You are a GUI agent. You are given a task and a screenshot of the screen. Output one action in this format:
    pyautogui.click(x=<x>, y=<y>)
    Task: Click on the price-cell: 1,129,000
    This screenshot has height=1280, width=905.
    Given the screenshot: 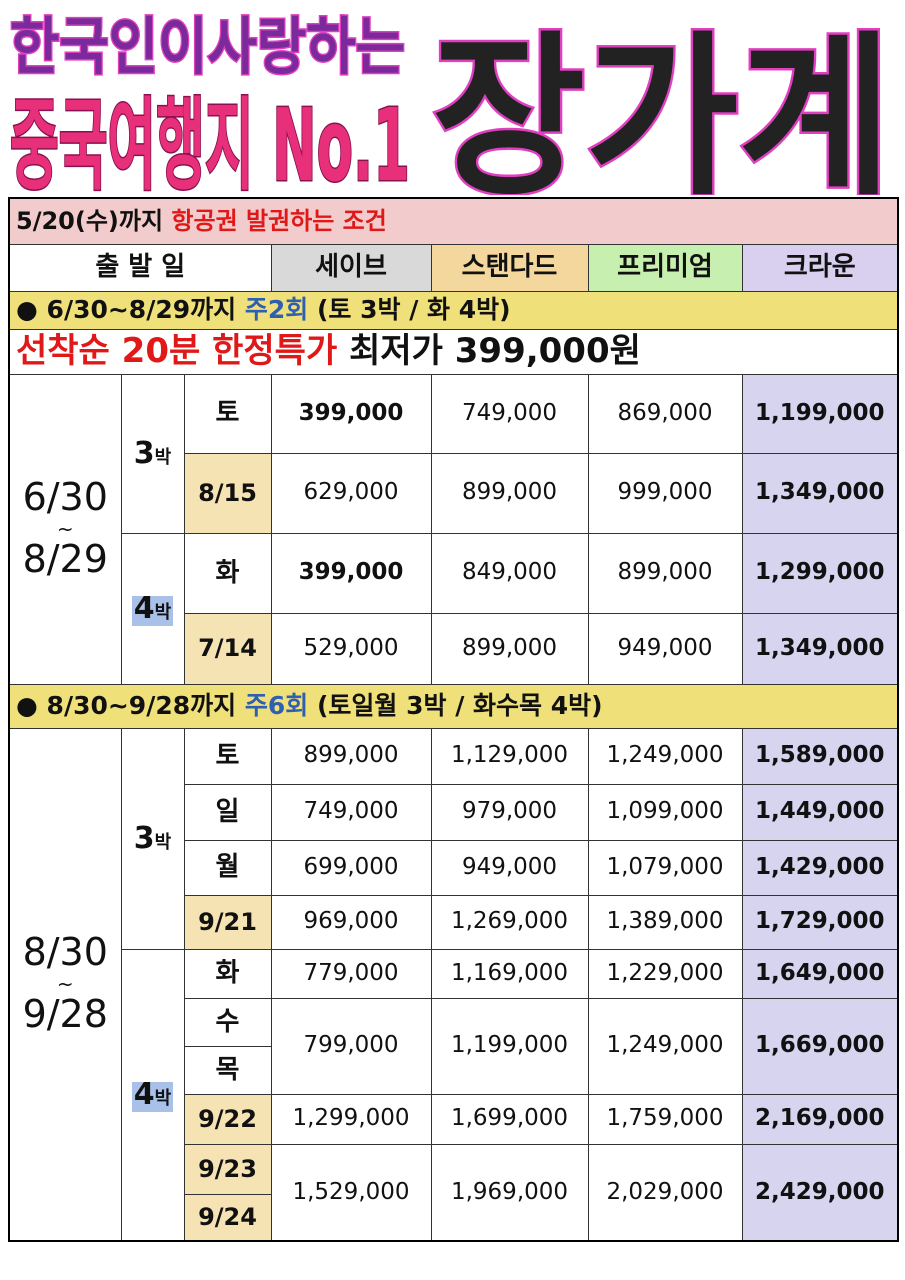 What is the action you would take?
    pyautogui.click(x=509, y=756)
    